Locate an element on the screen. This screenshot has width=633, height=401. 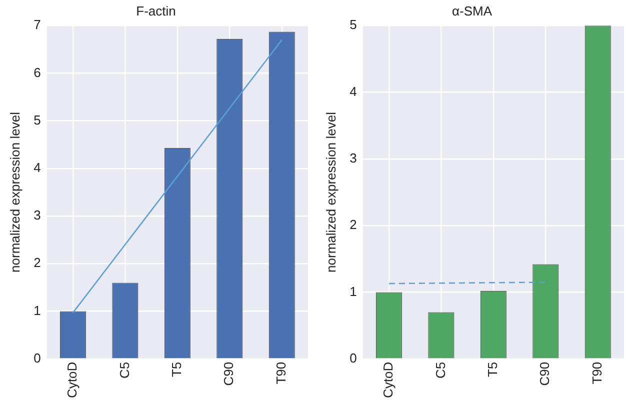
chart-title: α-SMA is located at coordinates (472, 10).